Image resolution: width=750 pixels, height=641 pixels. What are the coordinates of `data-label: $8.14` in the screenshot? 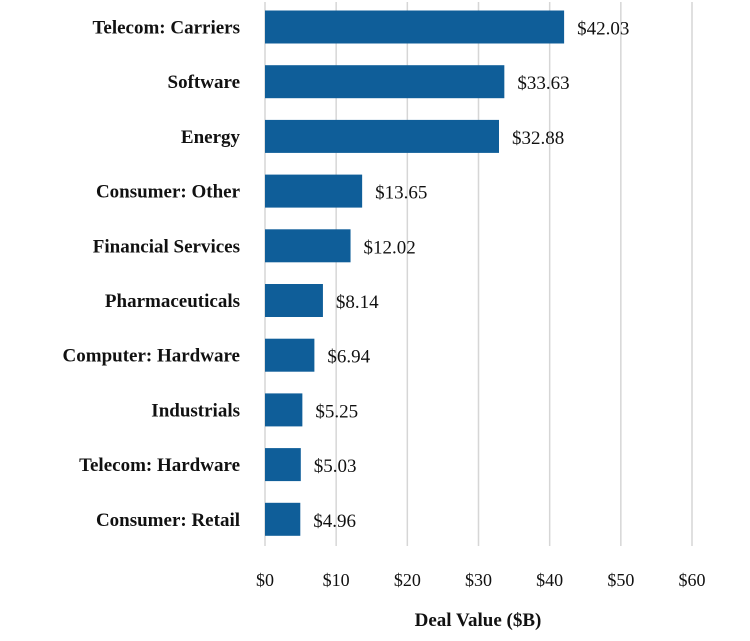 It's located at (357, 302).